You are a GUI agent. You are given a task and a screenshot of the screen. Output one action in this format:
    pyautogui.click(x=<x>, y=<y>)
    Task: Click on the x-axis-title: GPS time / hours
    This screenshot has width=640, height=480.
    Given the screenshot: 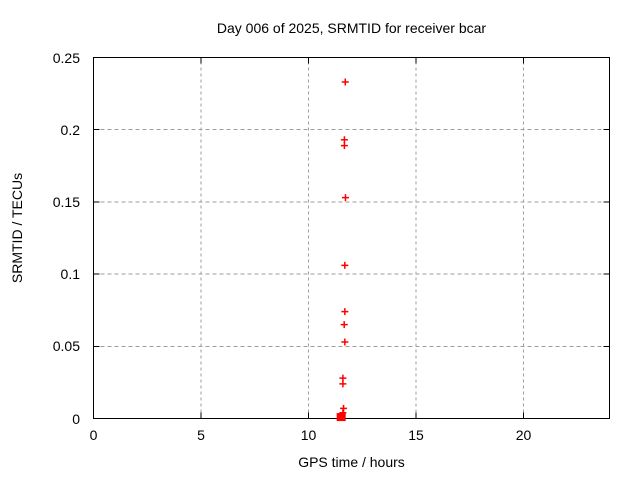 What is the action you would take?
    pyautogui.click(x=351, y=462)
    